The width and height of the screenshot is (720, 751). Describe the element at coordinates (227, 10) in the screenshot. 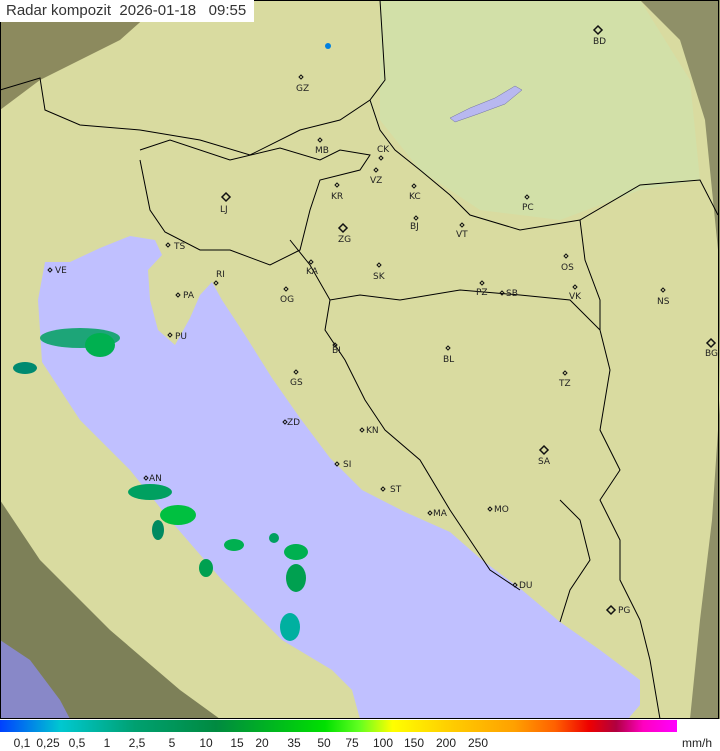

I see `title-time: 09:55` at that location.